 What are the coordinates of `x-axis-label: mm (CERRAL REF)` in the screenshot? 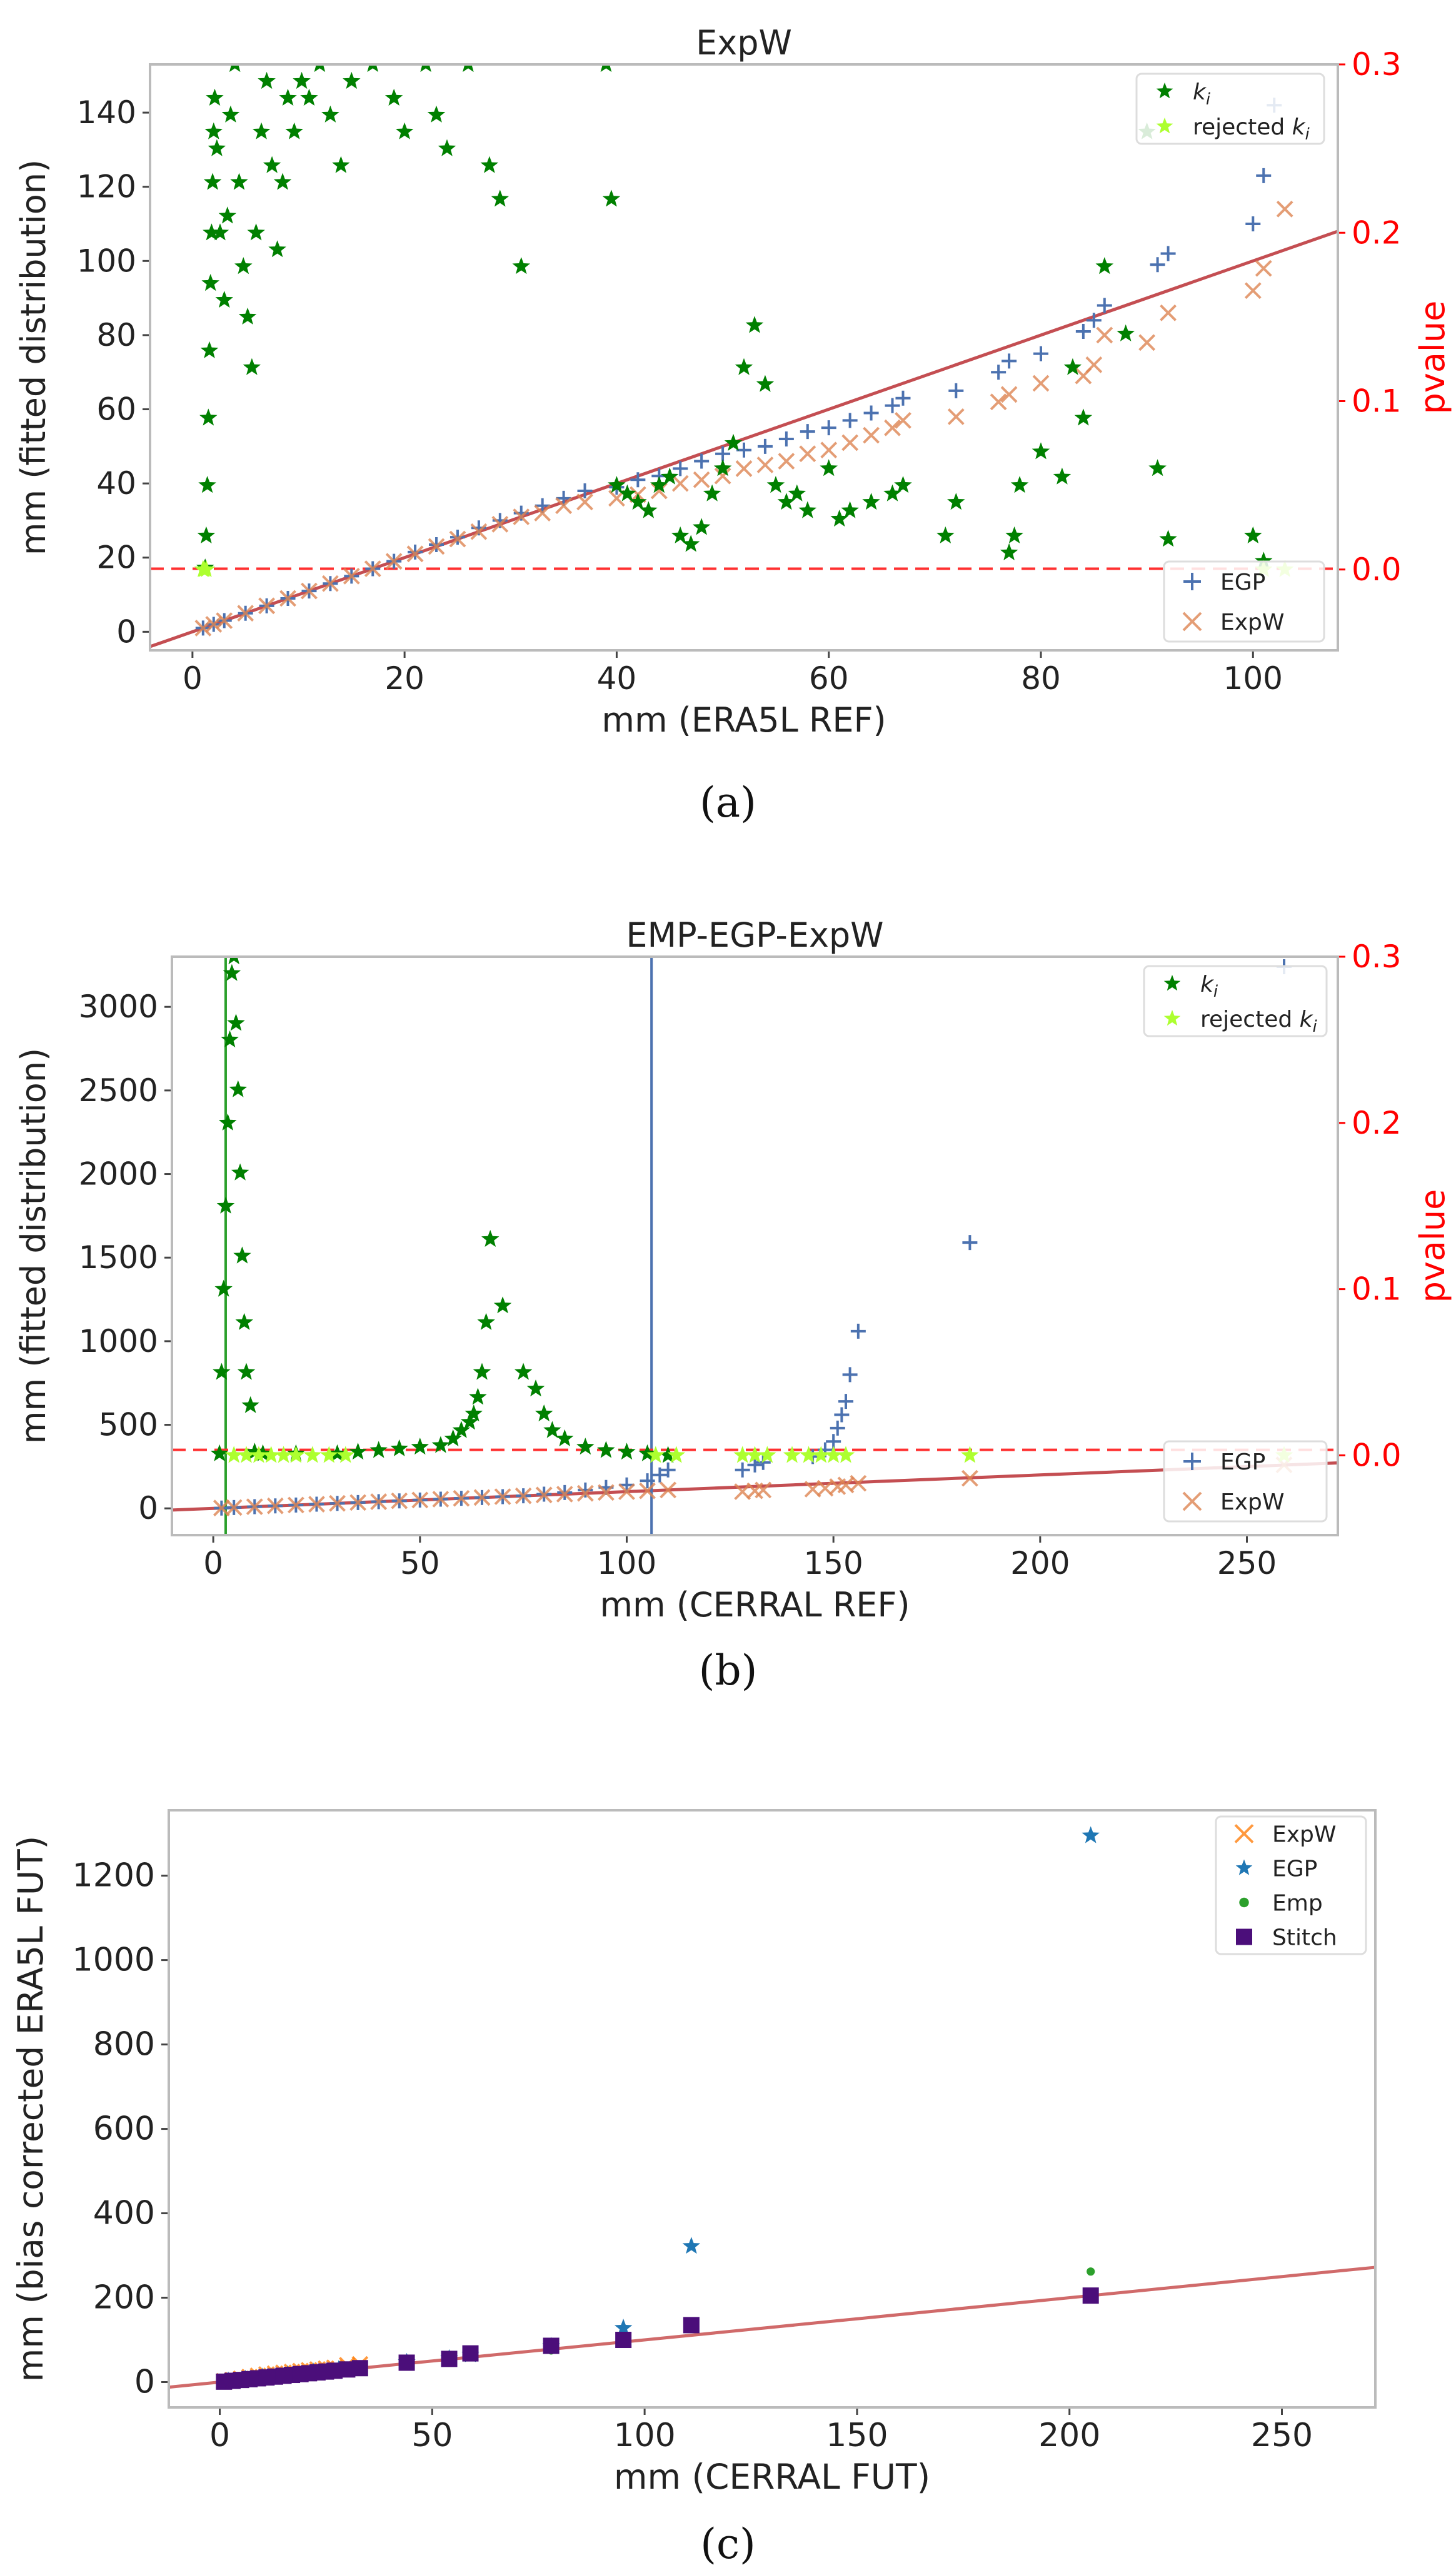 It's located at (755, 1605).